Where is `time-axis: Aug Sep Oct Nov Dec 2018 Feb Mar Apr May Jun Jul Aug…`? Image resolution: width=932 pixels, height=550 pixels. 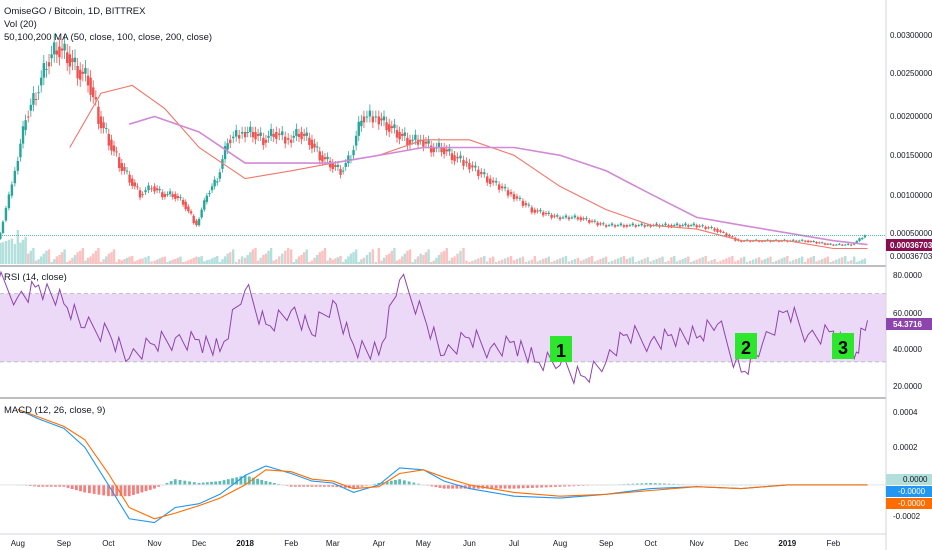 time-axis: Aug Sep Oct Nov Dec 2018 Feb Mar Apr May Jun Jul Aug… is located at coordinates (426, 543).